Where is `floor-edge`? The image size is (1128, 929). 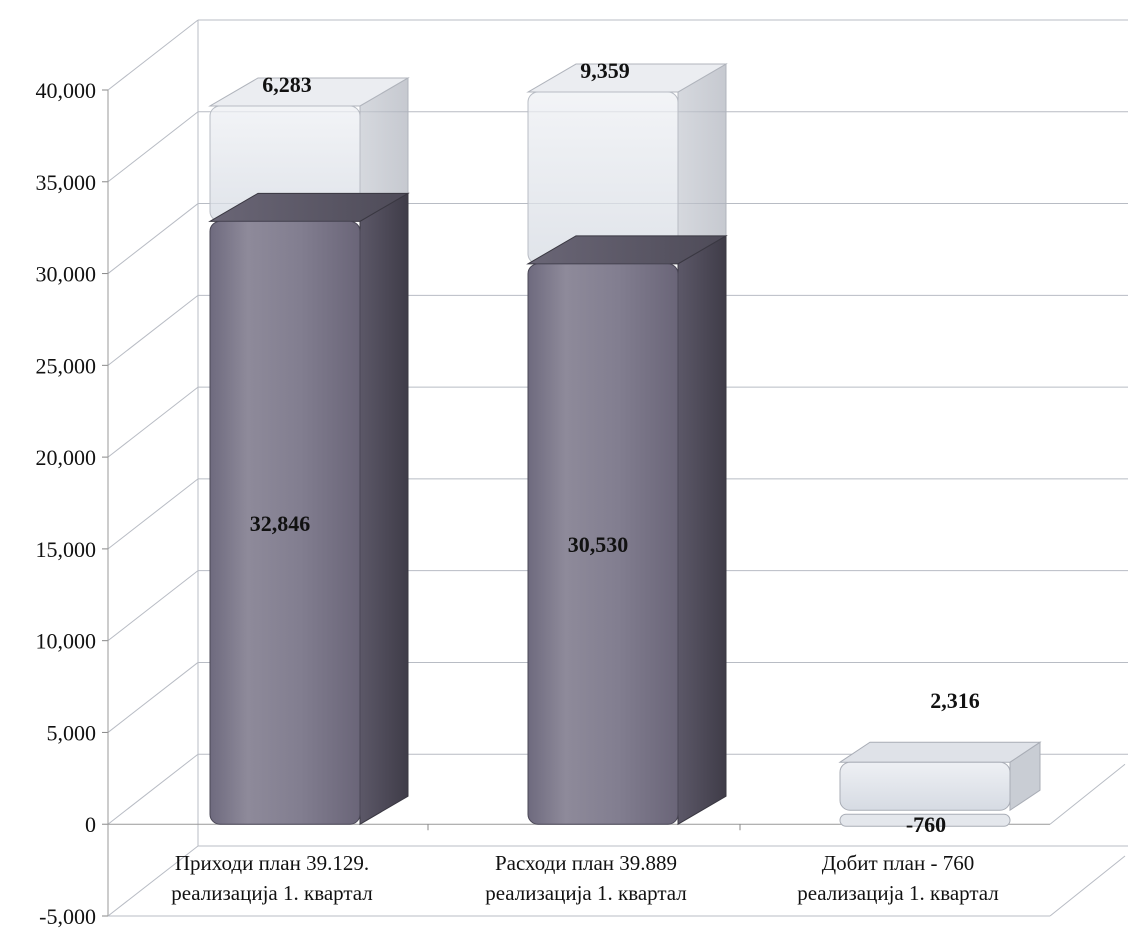 floor-edge is located at coordinates (1087, 794).